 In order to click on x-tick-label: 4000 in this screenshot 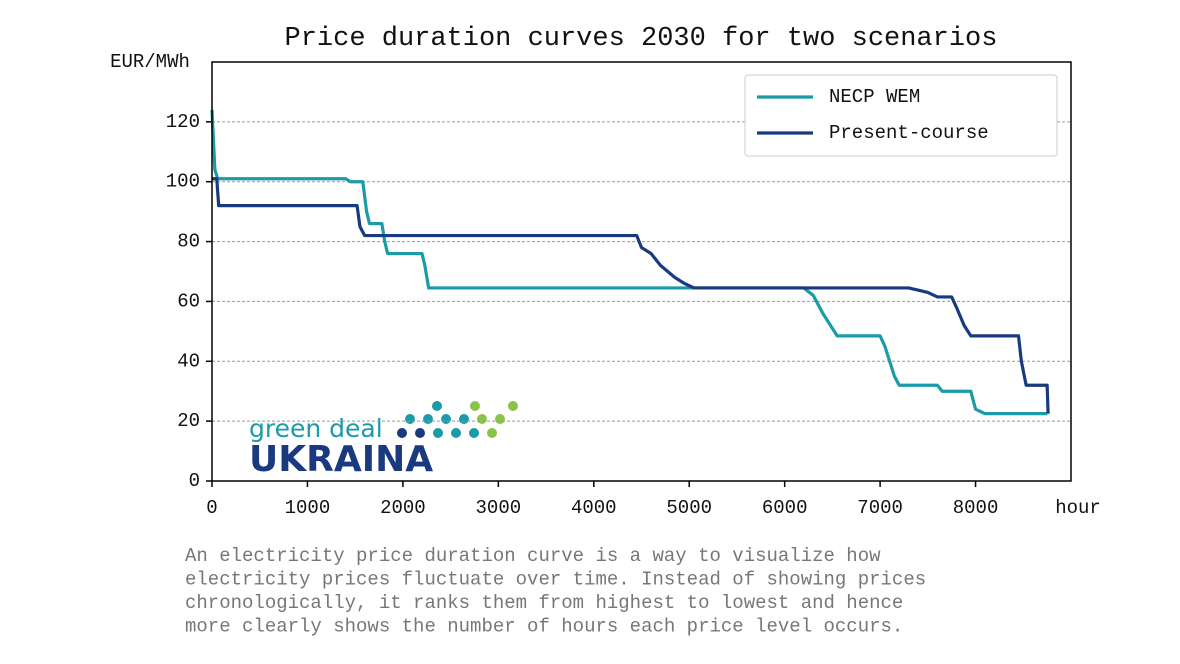, I will do `click(594, 508)`.